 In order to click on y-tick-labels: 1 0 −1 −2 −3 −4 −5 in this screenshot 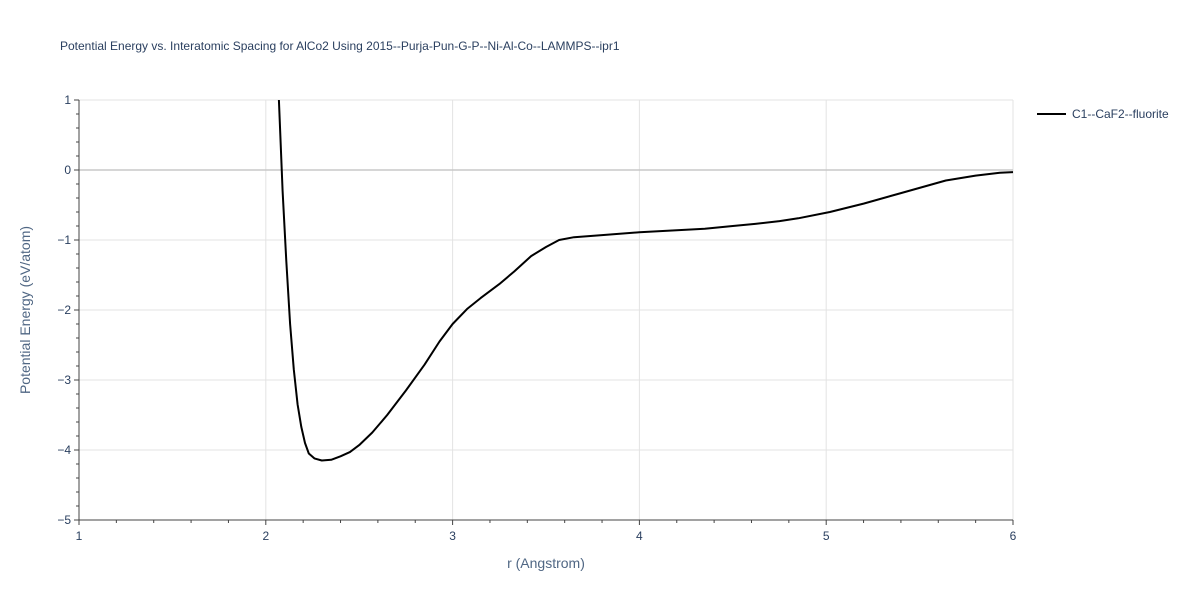, I will do `click(64, 310)`.